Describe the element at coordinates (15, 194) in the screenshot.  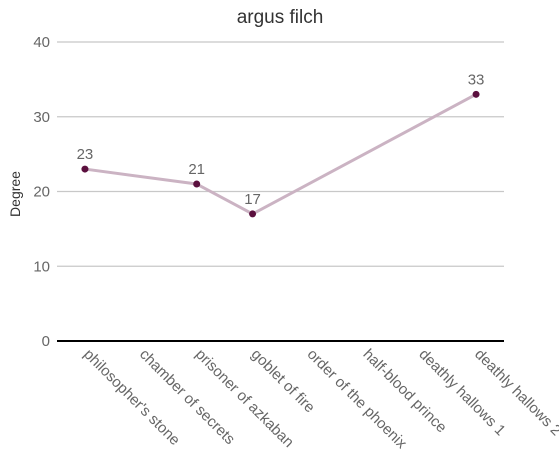
I see `y-axis-label: Degree` at that location.